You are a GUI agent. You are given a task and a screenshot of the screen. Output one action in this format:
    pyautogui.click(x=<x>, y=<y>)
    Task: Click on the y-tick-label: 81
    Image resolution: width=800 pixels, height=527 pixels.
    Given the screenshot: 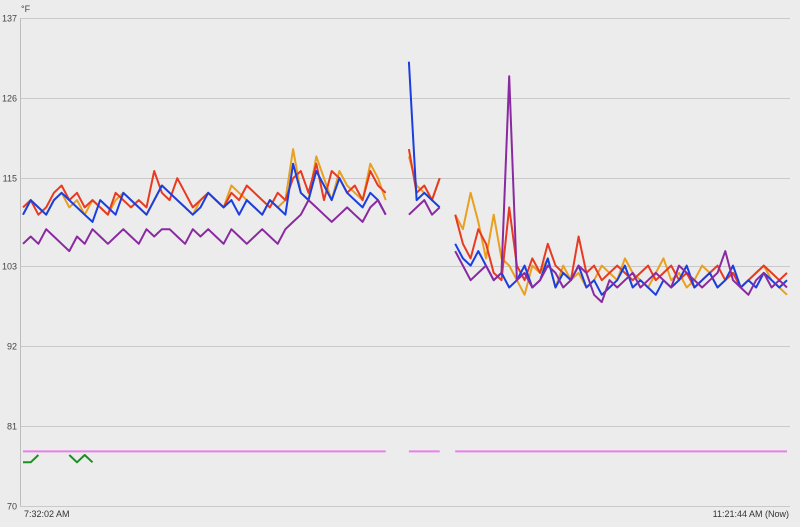 What is the action you would take?
    pyautogui.click(x=12, y=427)
    